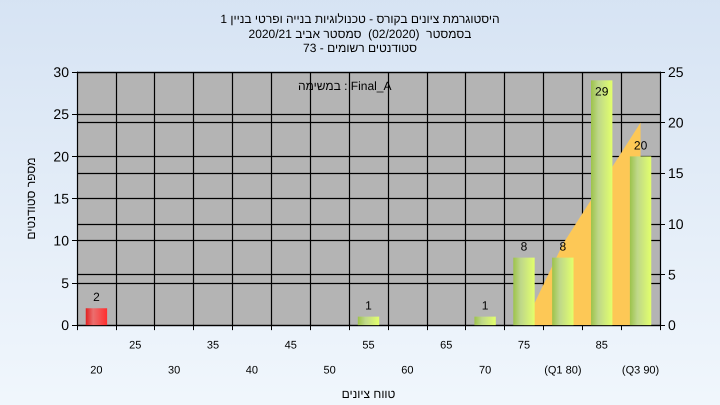  I want to click on data-label: 2, so click(96, 297).